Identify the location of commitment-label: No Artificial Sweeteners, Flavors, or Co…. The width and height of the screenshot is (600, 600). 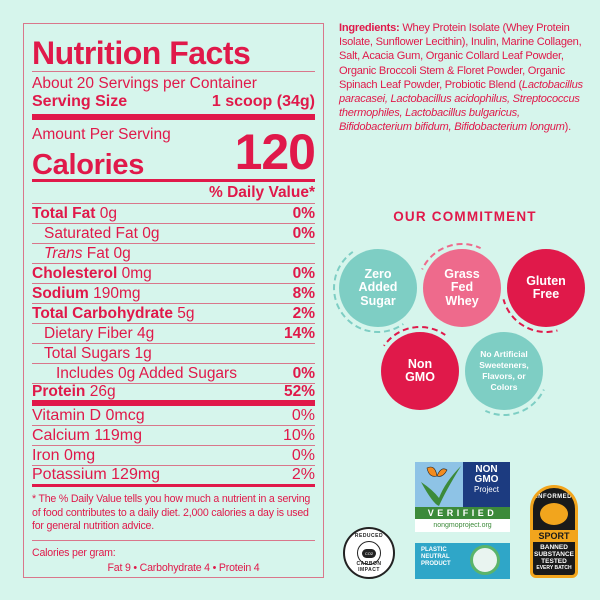
(504, 370).